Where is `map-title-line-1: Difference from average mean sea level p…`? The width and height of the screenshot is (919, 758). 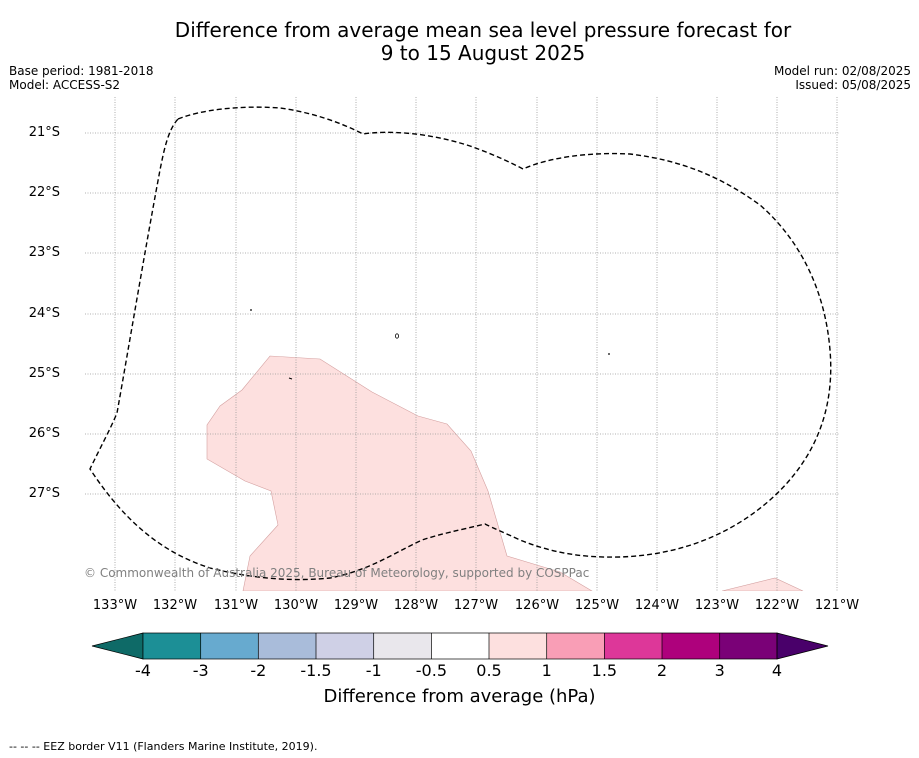 map-title-line-1: Difference from average mean sea level p… is located at coordinates (483, 30).